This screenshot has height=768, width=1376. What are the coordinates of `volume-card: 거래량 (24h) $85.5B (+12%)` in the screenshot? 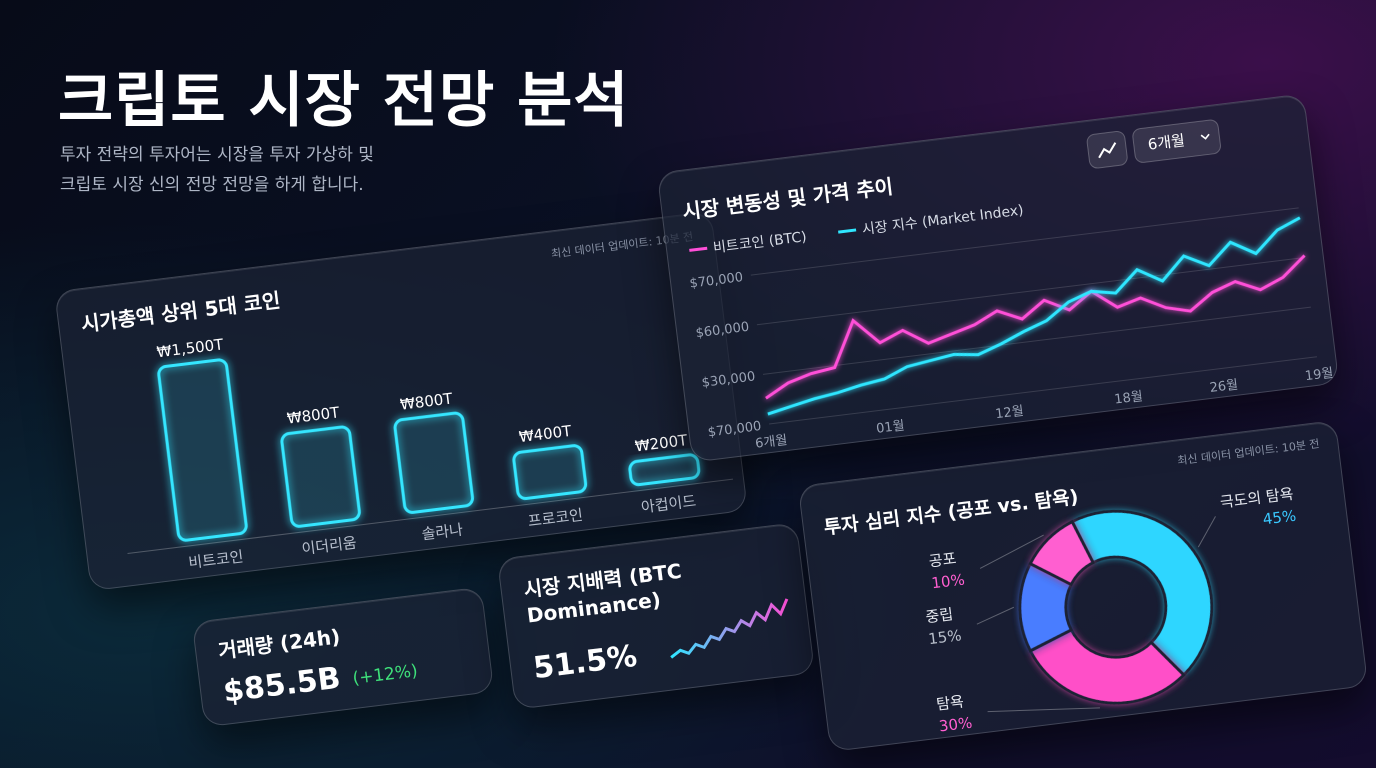 It's located at (343, 657).